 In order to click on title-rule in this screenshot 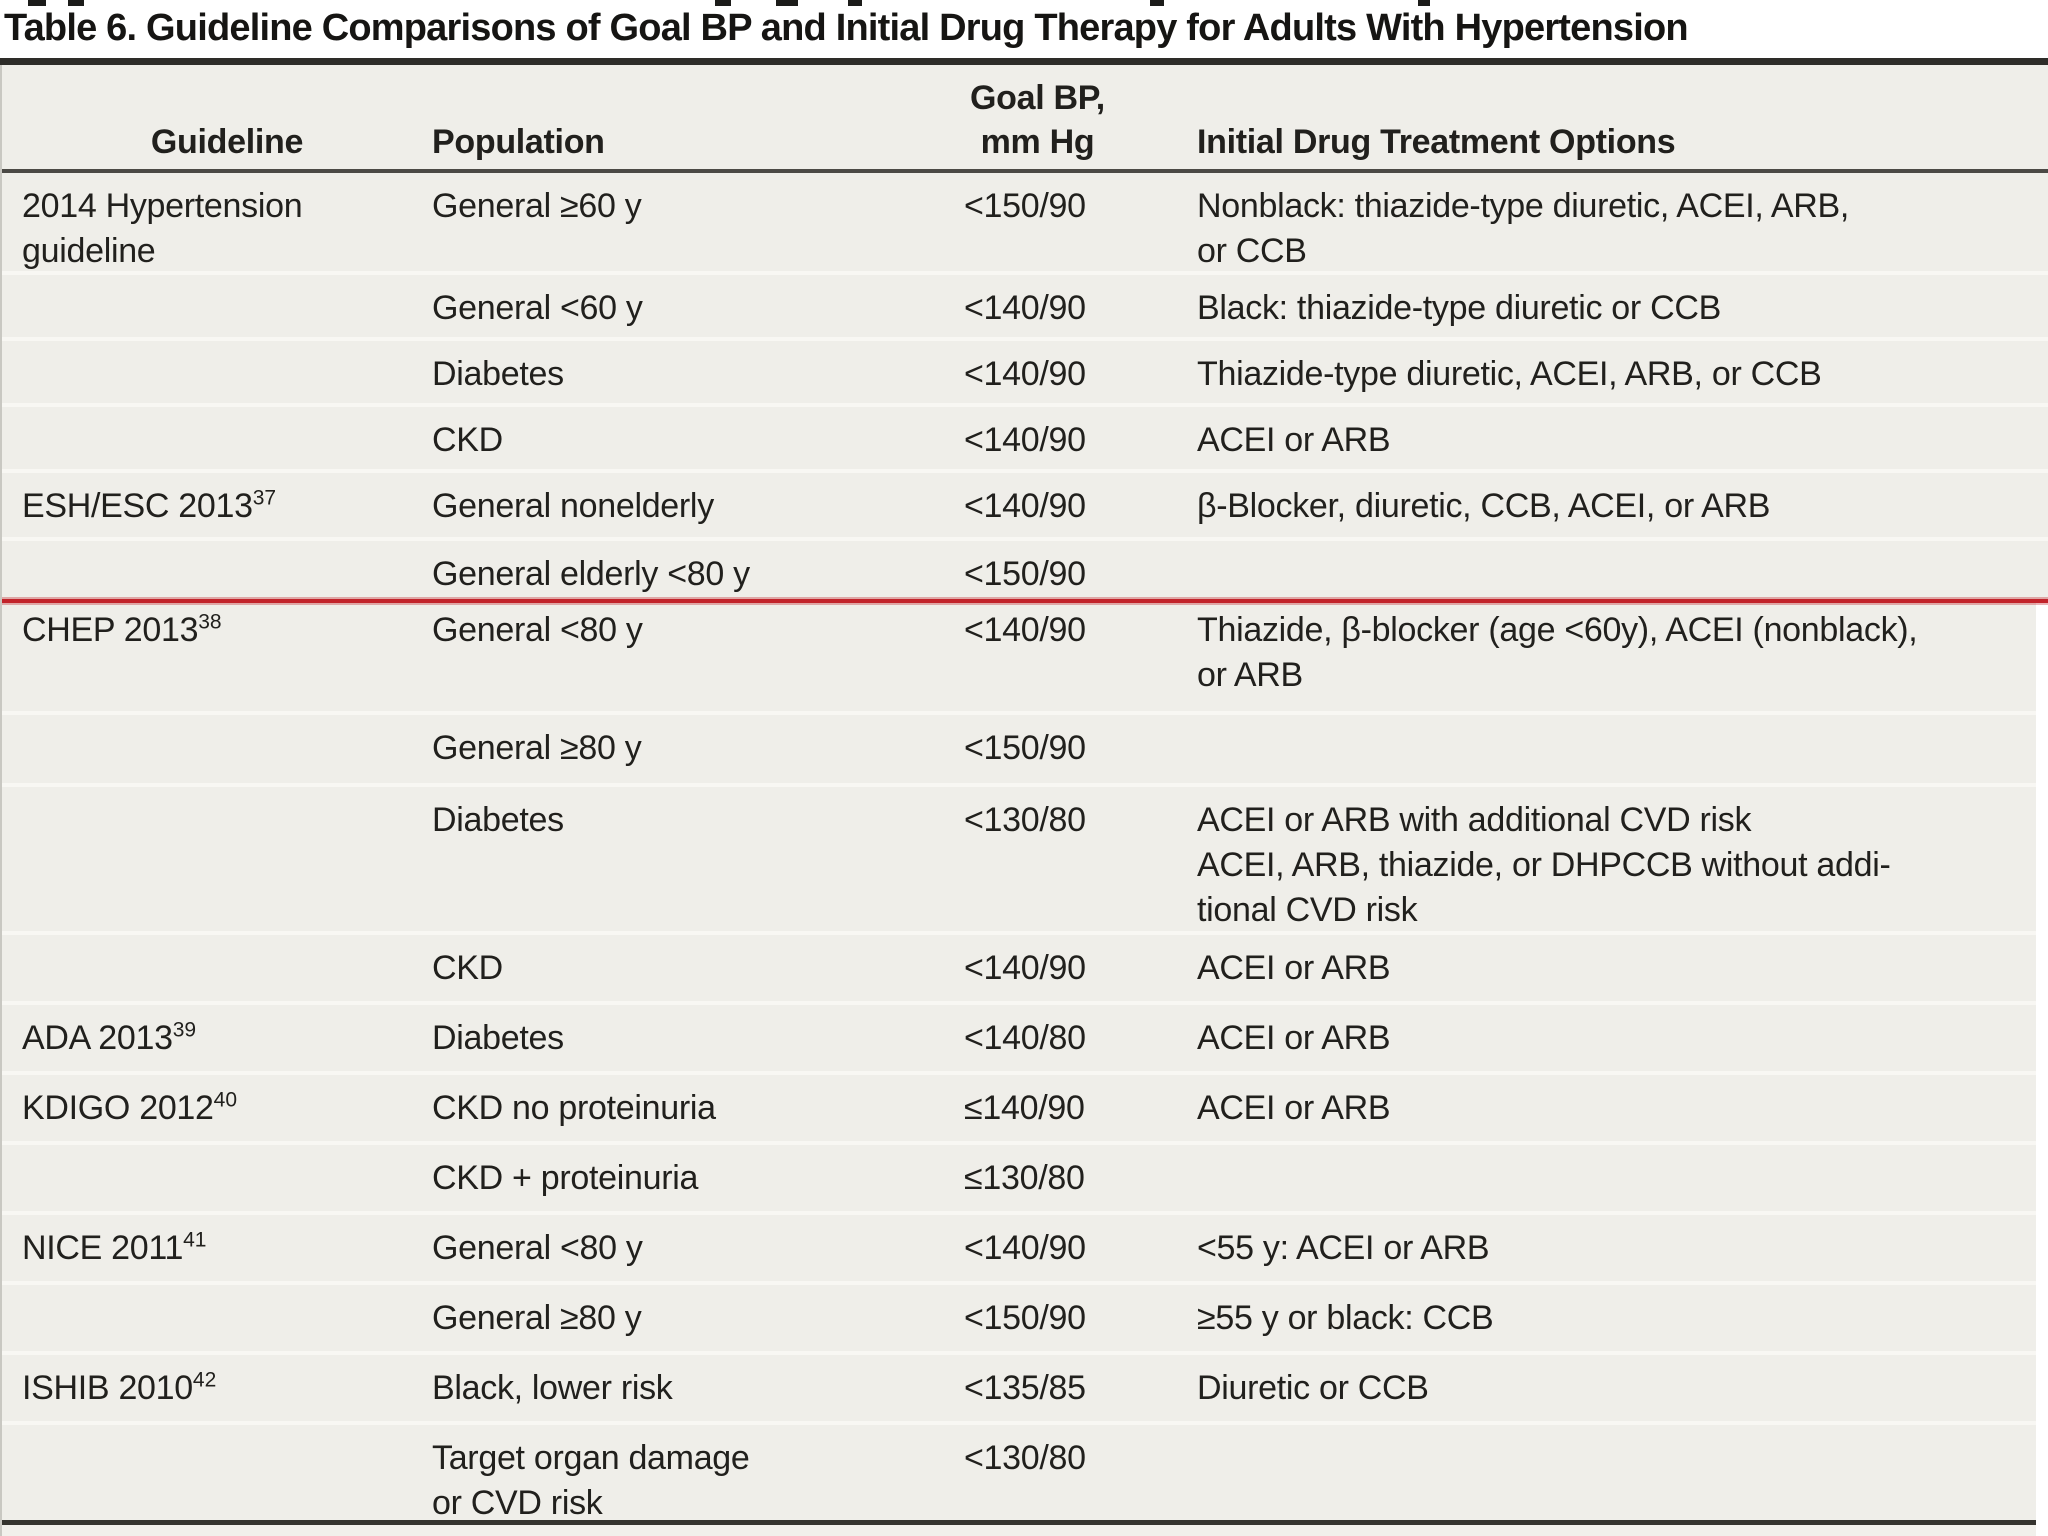, I will do `click(1024, 61)`.